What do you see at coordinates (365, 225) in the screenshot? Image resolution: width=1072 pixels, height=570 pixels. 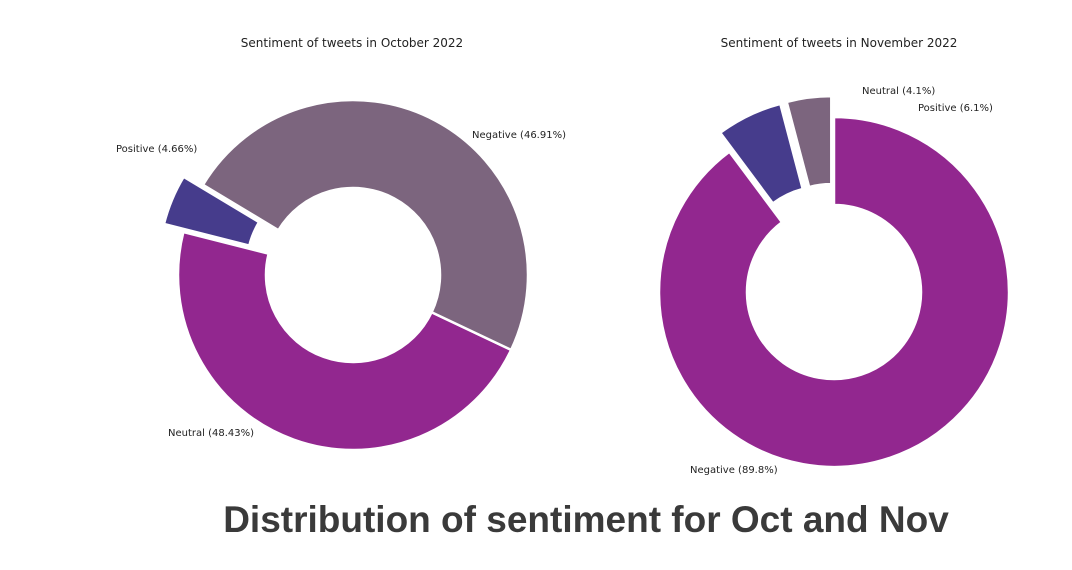 I see `october-neutral-slice` at bounding box center [365, 225].